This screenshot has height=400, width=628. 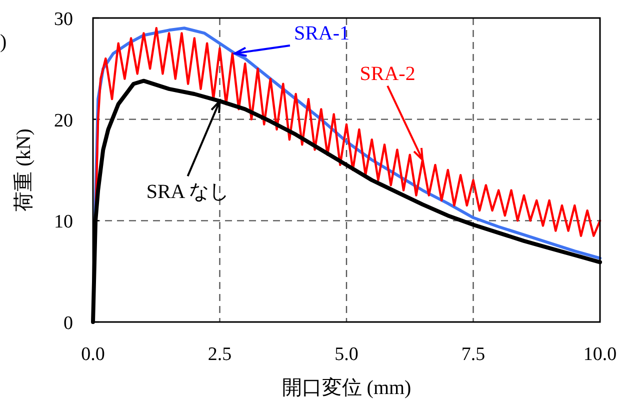 What do you see at coordinates (63, 121) in the screenshot?
I see `y-tick-label: 20` at bounding box center [63, 121].